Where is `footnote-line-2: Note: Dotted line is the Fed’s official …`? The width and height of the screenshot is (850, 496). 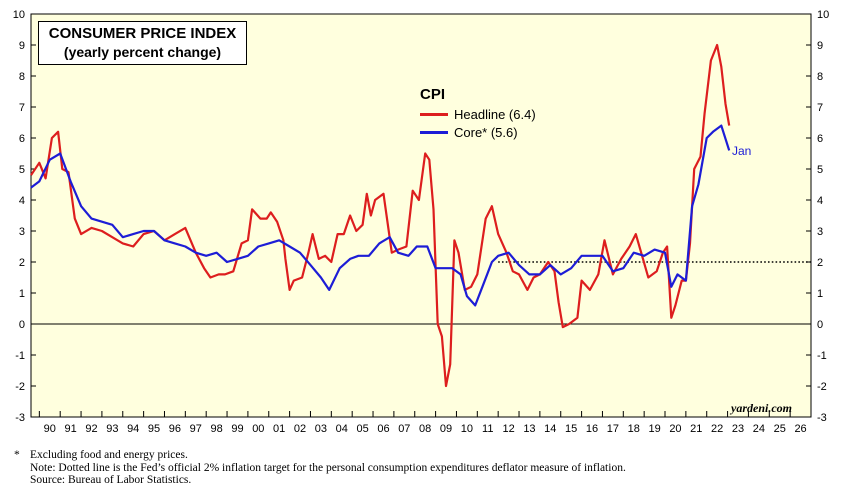 footnote-line-2: Note: Dotted line is the Fed’s official … is located at coordinates (328, 467).